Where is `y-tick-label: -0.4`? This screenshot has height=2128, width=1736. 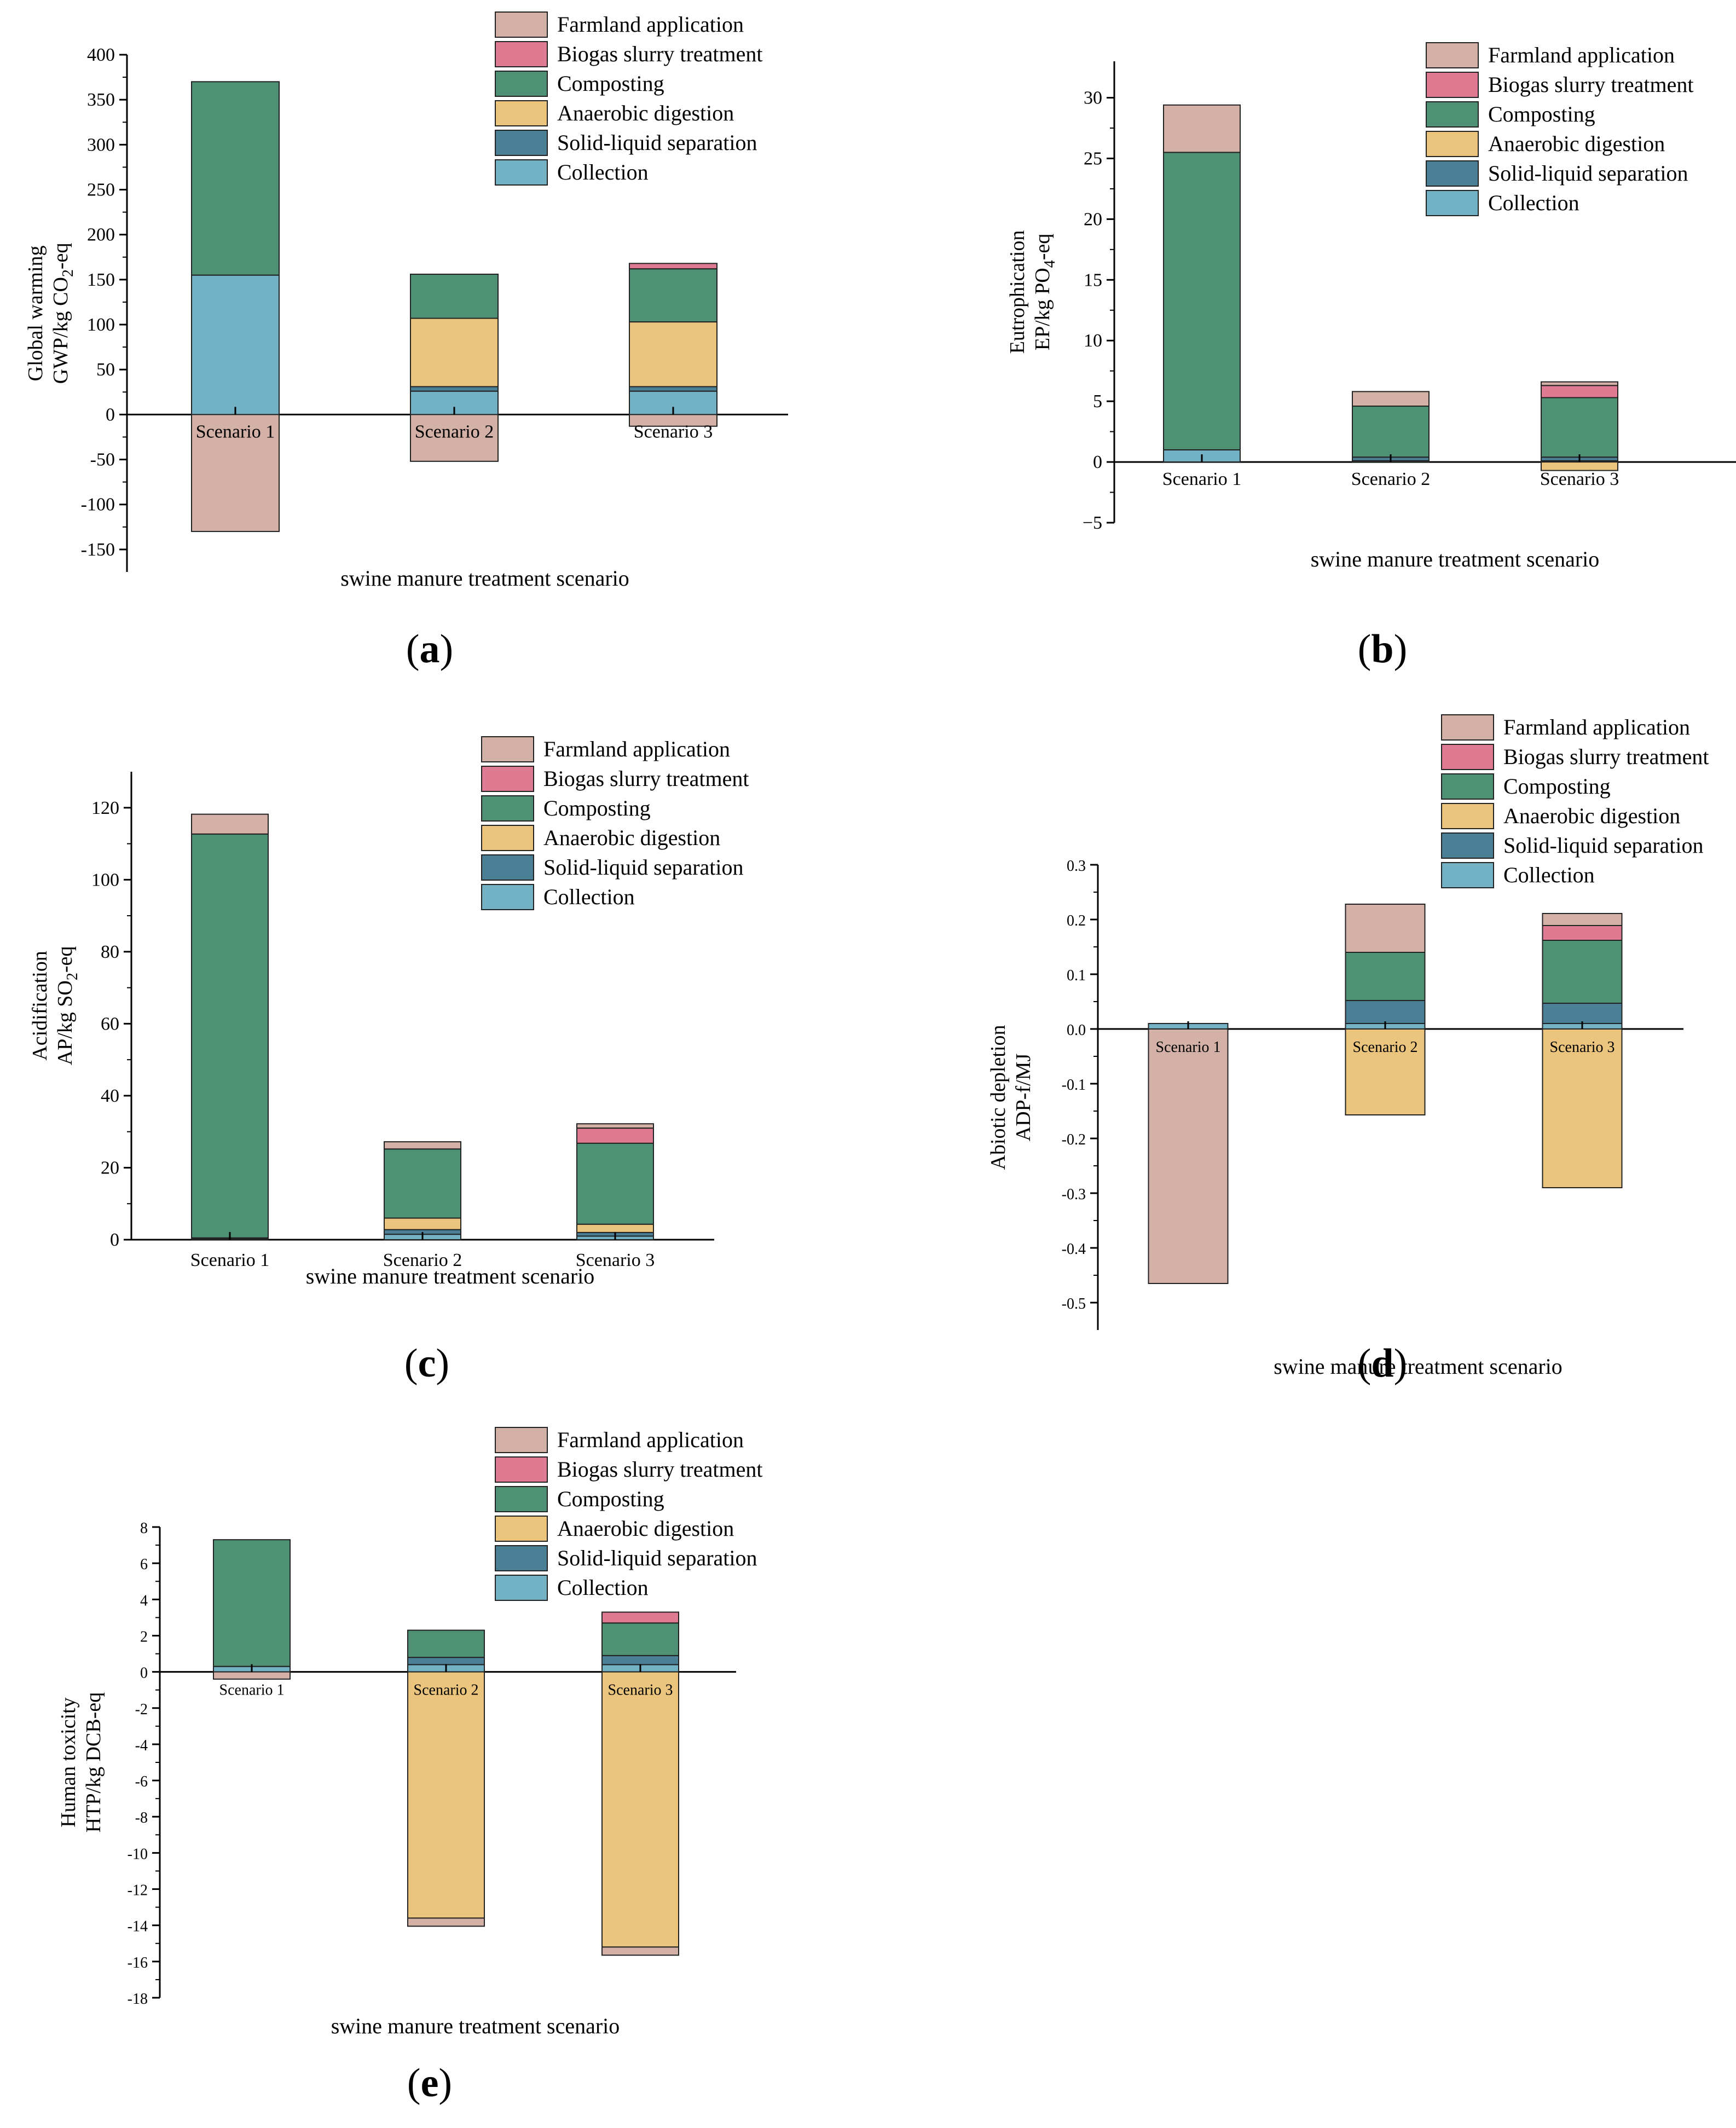
y-tick-label: -0.4 is located at coordinates (1074, 1249).